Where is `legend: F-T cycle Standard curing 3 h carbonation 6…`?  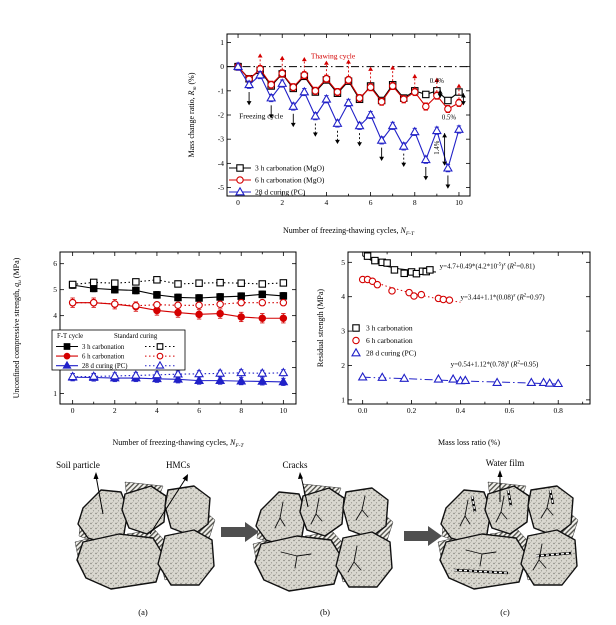 legend: F-T cycle Standard curing 3 h carbonation 6… is located at coordinates (118, 350).